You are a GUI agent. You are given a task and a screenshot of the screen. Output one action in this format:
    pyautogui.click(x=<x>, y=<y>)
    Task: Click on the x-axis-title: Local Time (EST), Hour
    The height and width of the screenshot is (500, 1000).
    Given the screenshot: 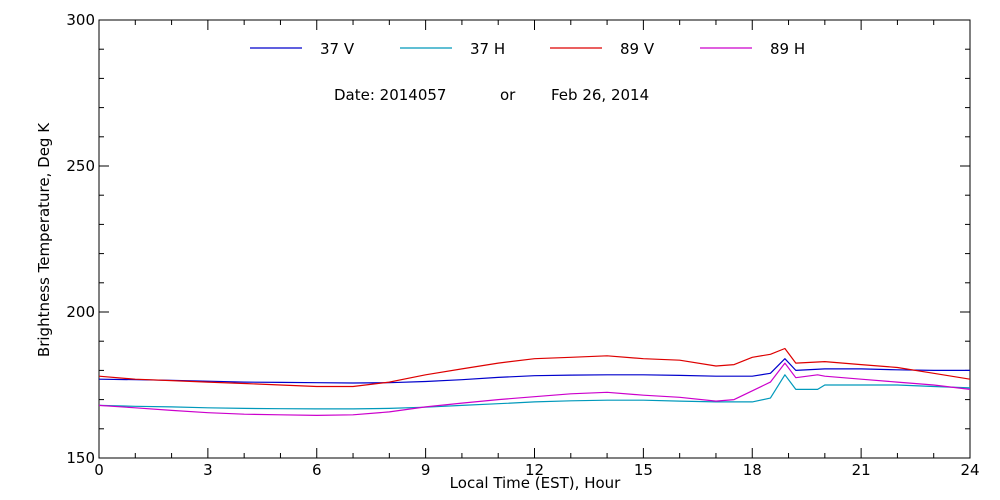 What is the action you would take?
    pyautogui.click(x=535, y=483)
    